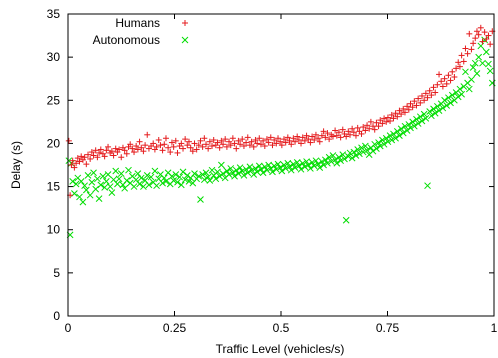  Describe the element at coordinates (16, 165) in the screenshot. I see `y-axis-label: Delay (s)` at that location.